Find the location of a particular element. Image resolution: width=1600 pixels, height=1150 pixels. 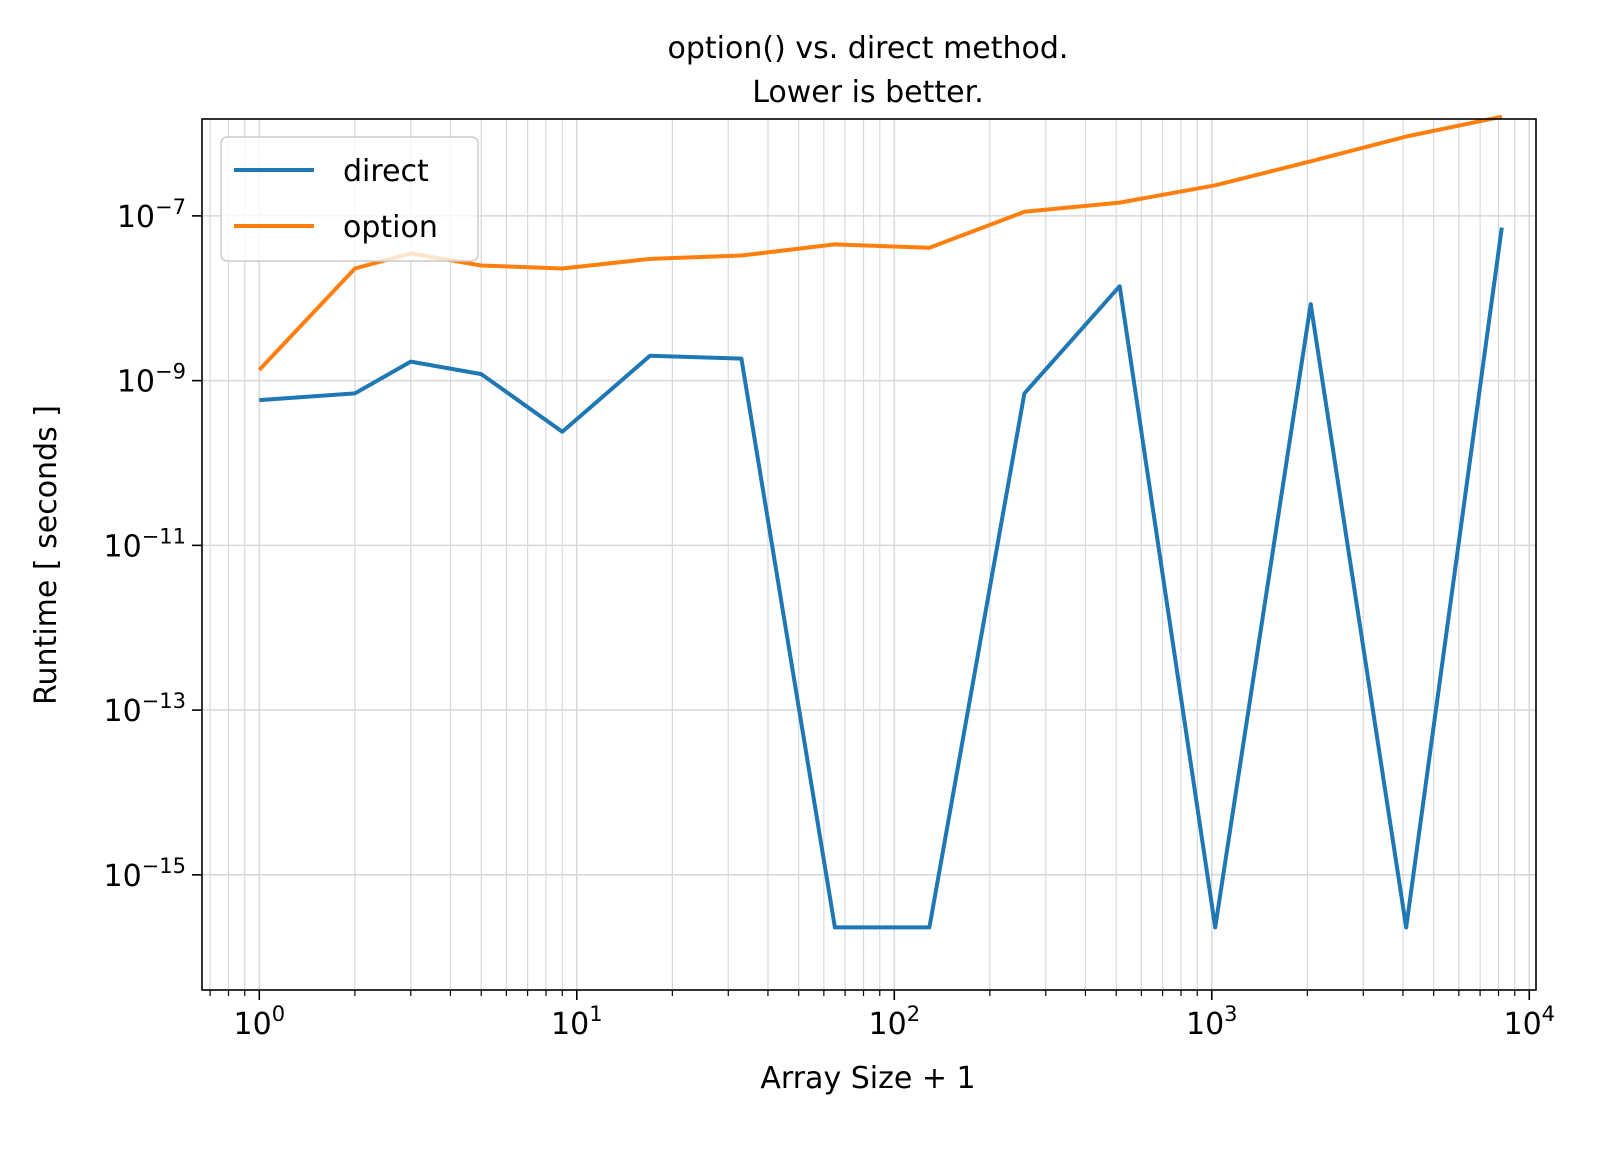

y-tick-label: 10⁻¹⁵ is located at coordinates (144, 874).